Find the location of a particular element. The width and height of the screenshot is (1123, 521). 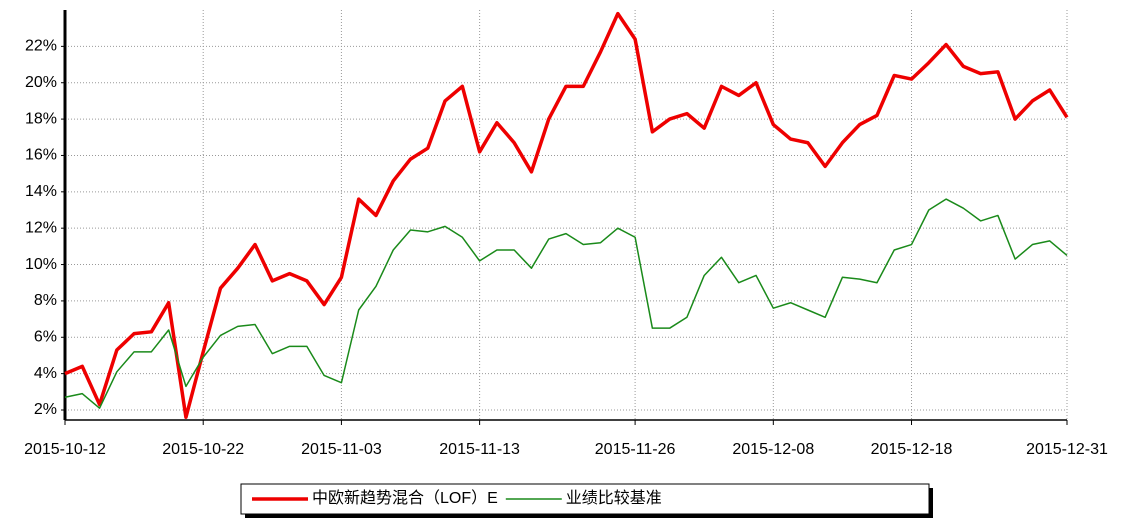

x-tick-label: 2015-10-22 is located at coordinates (203, 449).